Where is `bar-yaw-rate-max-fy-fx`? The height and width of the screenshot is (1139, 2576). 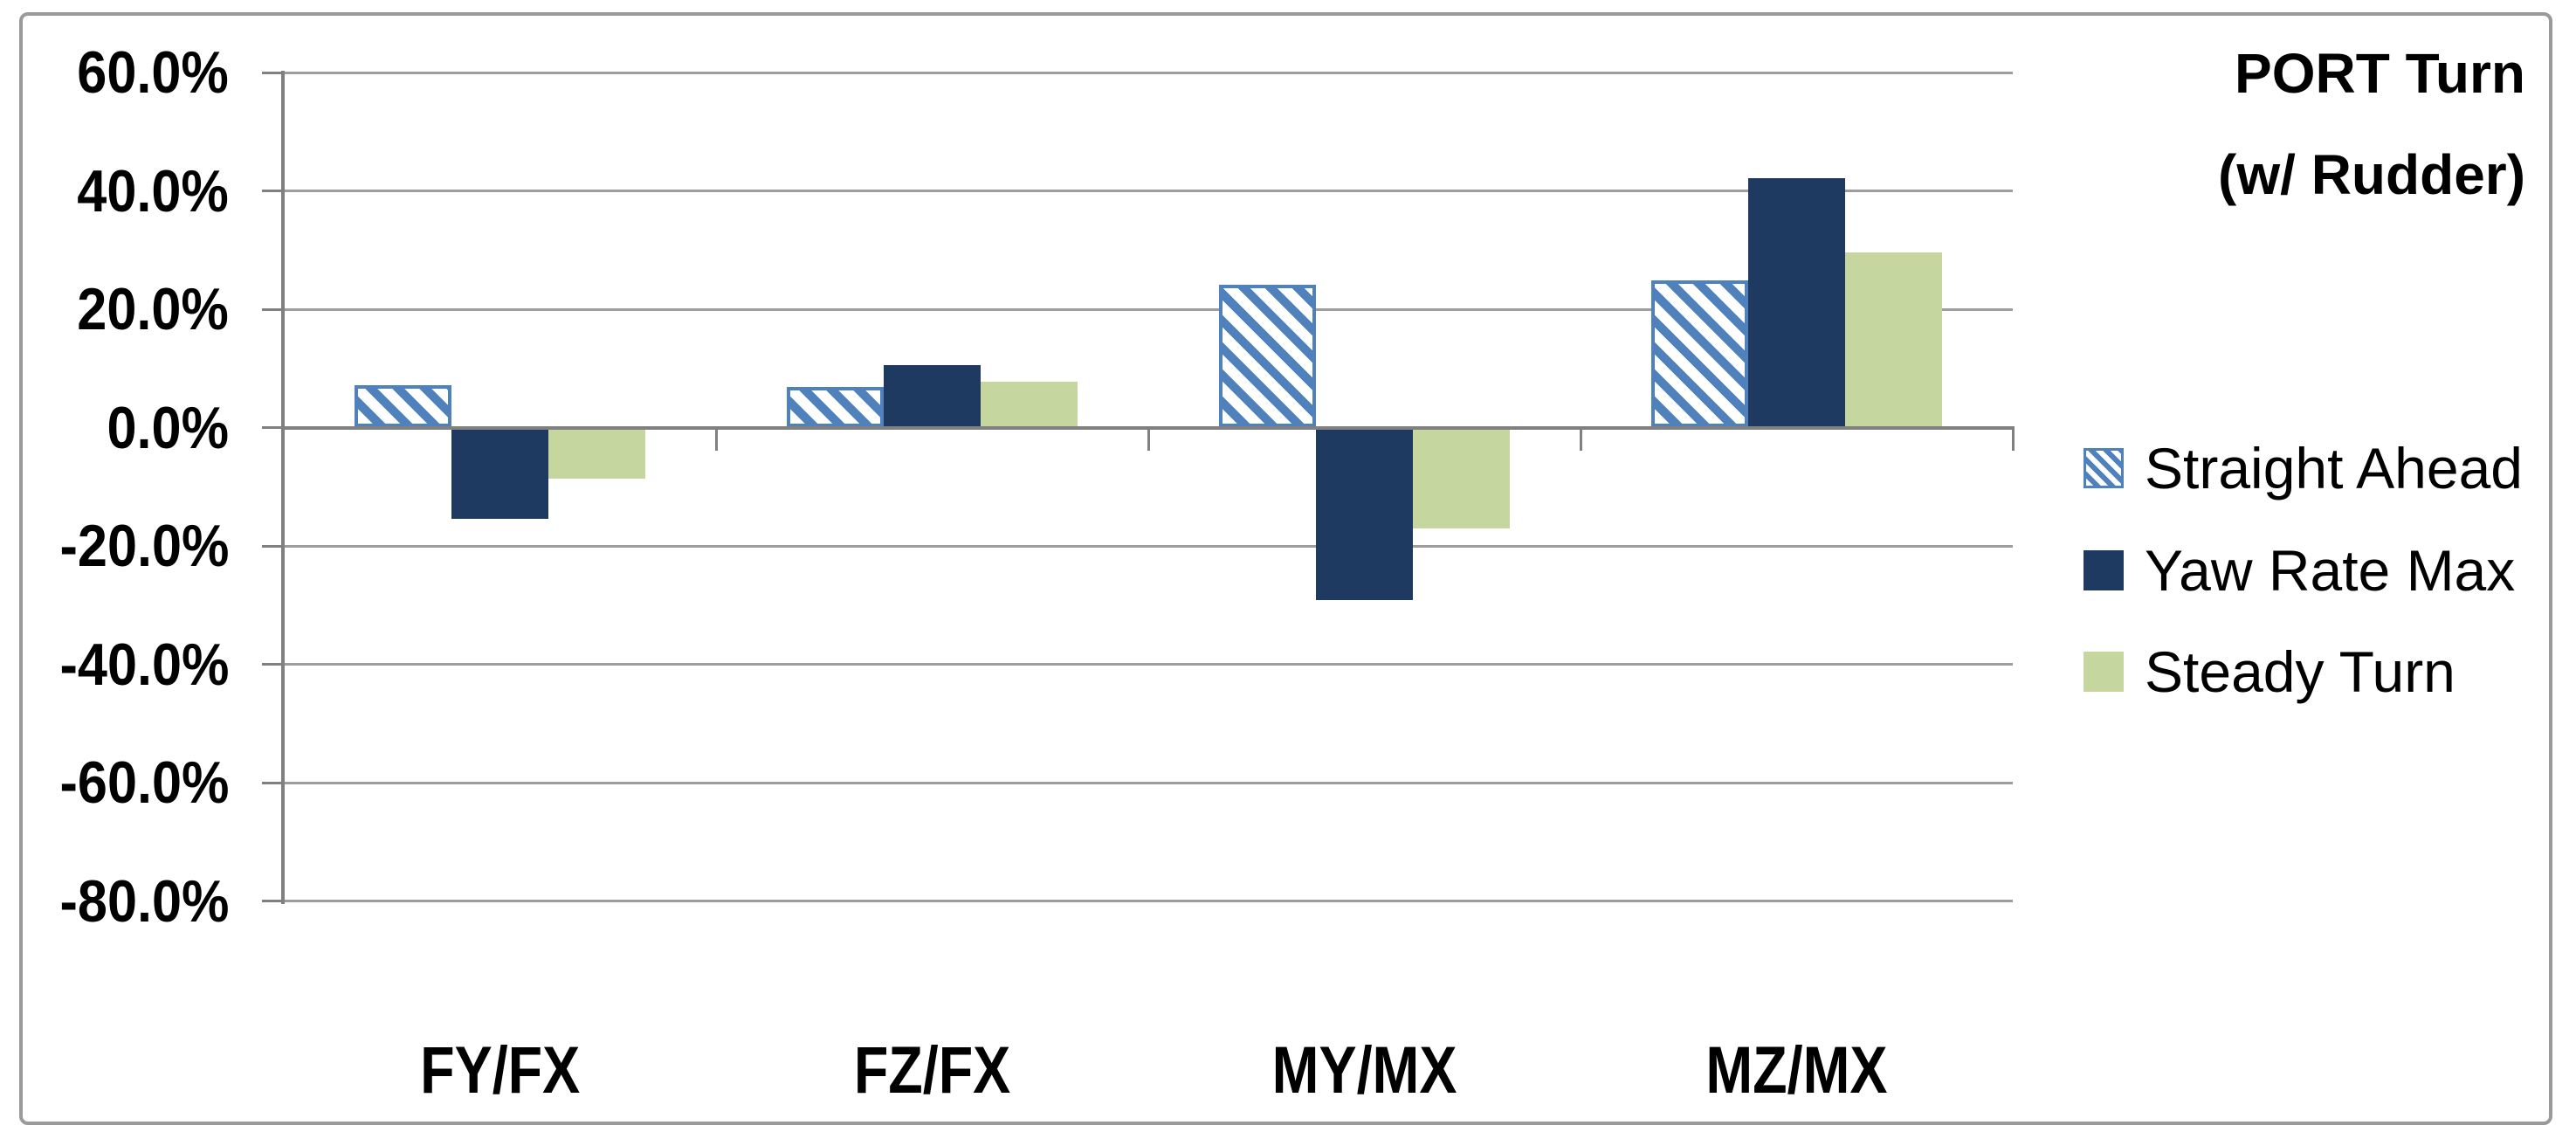
bar-yaw-rate-max-fy-fx is located at coordinates (499, 473).